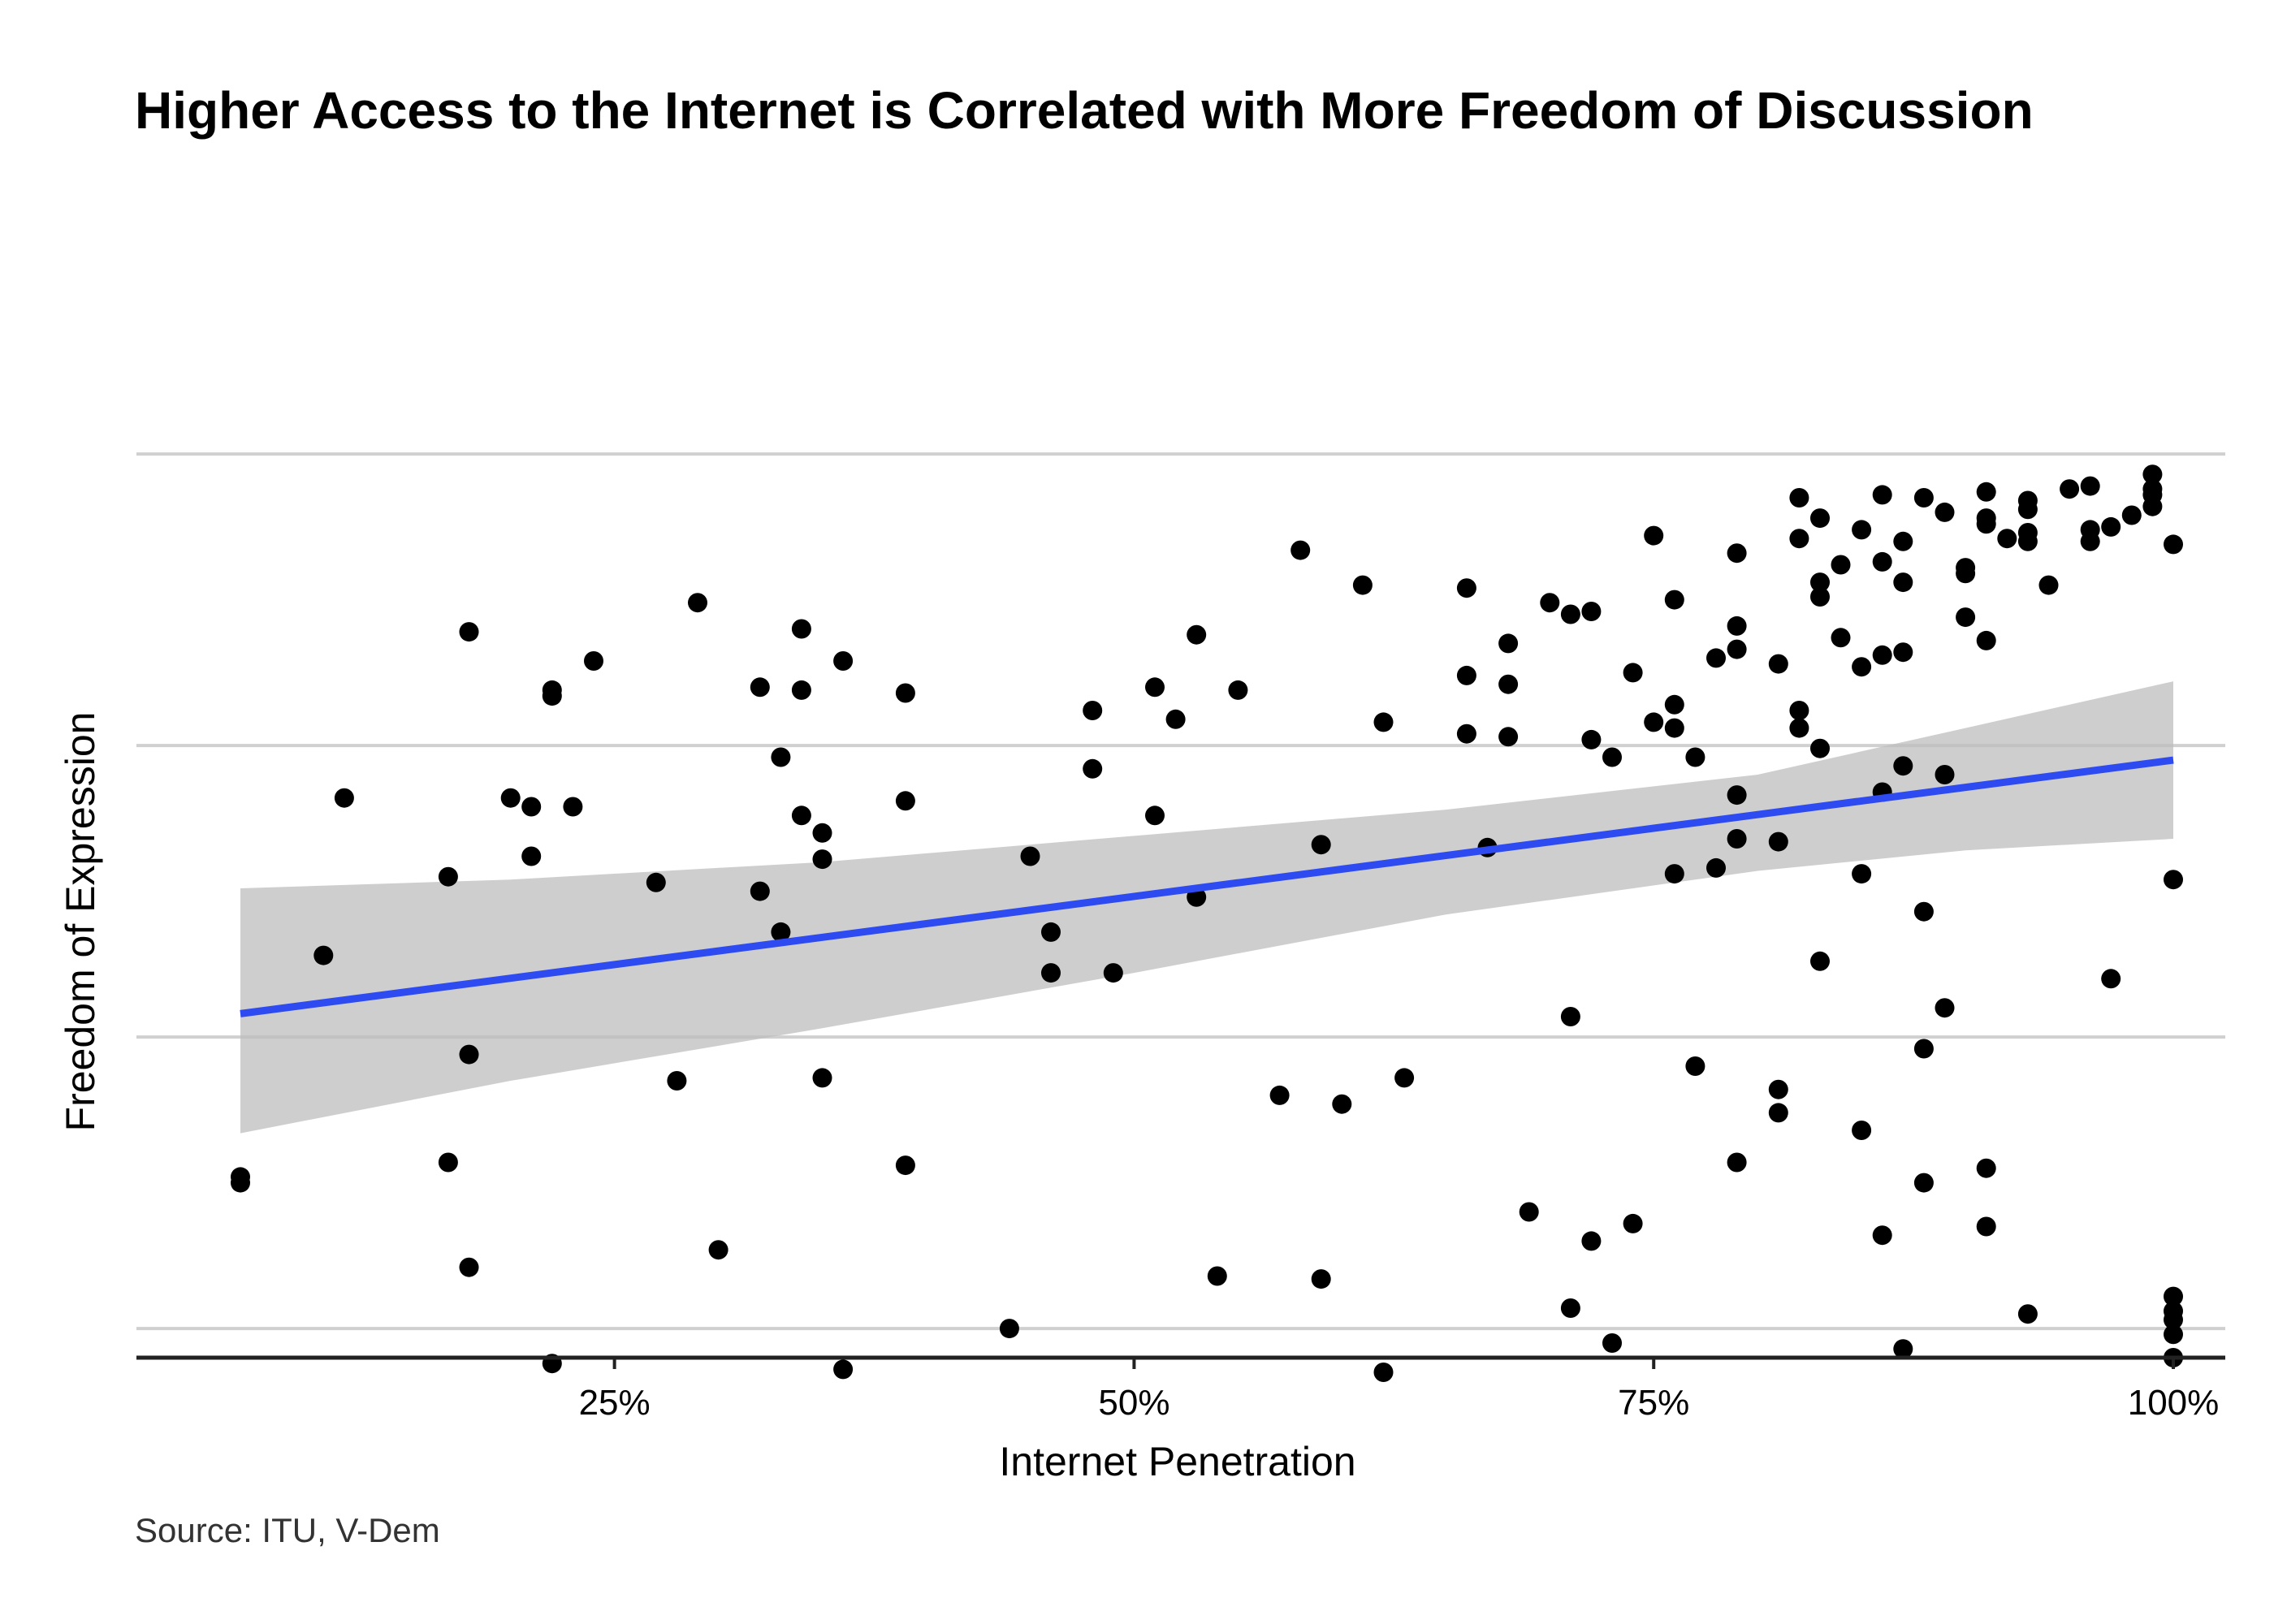 The width and height of the screenshot is (2274, 1624). I want to click on trend-line, so click(1207, 887).